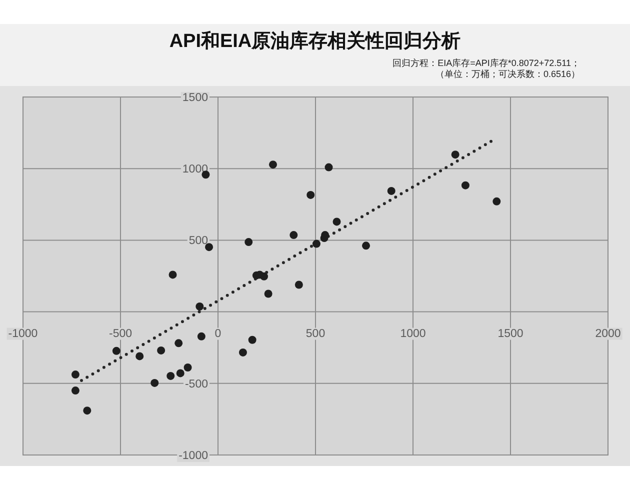  I want to click on text: （单位：万桶；可决系数：0.6516）, so click(507, 74).